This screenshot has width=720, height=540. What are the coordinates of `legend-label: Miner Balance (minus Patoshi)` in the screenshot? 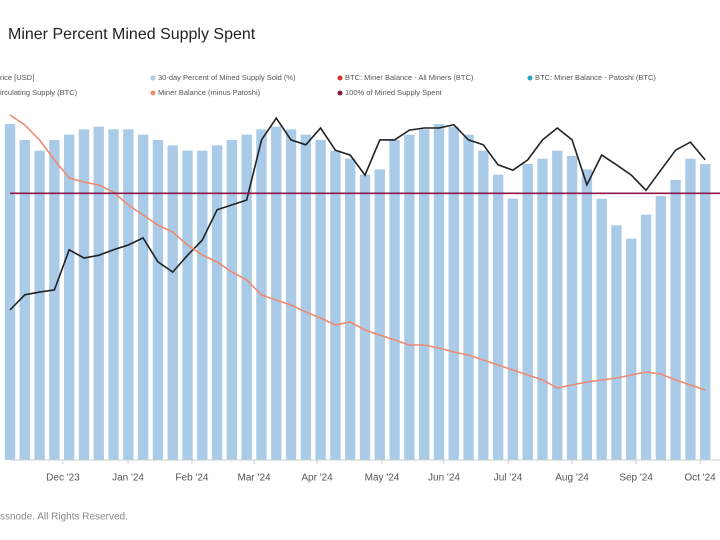 It's located at (209, 92).